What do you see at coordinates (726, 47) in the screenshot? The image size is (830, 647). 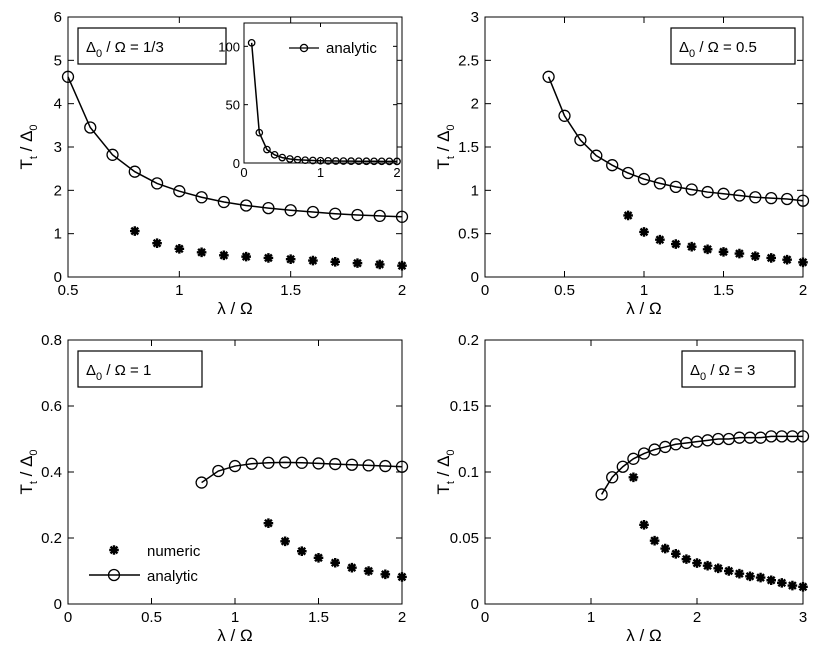 I see `label-rest: / Ω = 0.5` at bounding box center [726, 47].